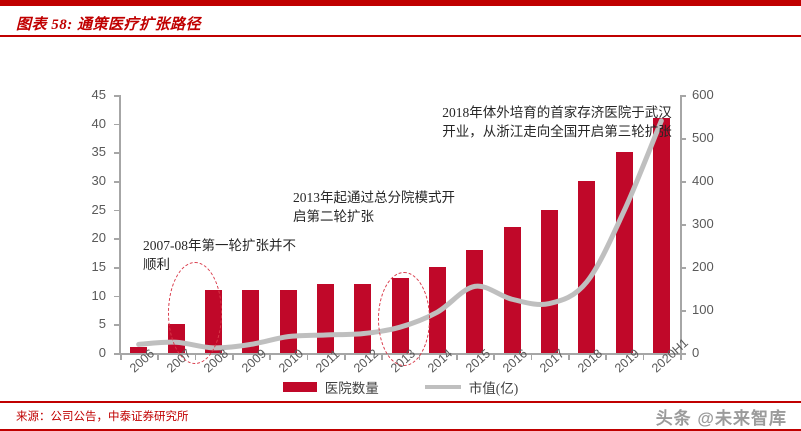 This screenshot has width=801, height=431. What do you see at coordinates (703, 223) in the screenshot?
I see `y-tick-label-right: 300` at bounding box center [703, 223].